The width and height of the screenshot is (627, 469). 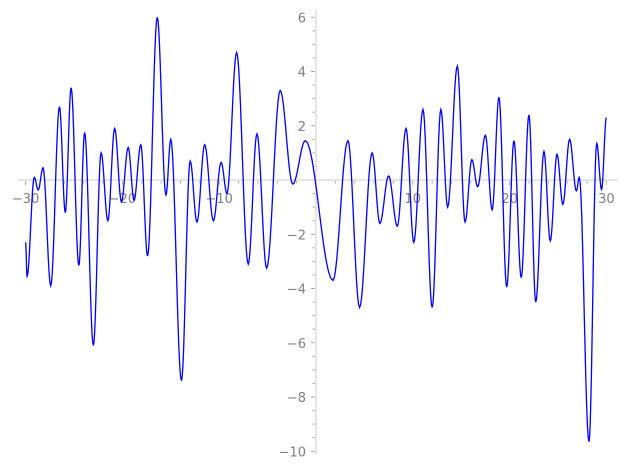 What do you see at coordinates (296, 398) in the screenshot?
I see `y-tick-label: −8` at bounding box center [296, 398].